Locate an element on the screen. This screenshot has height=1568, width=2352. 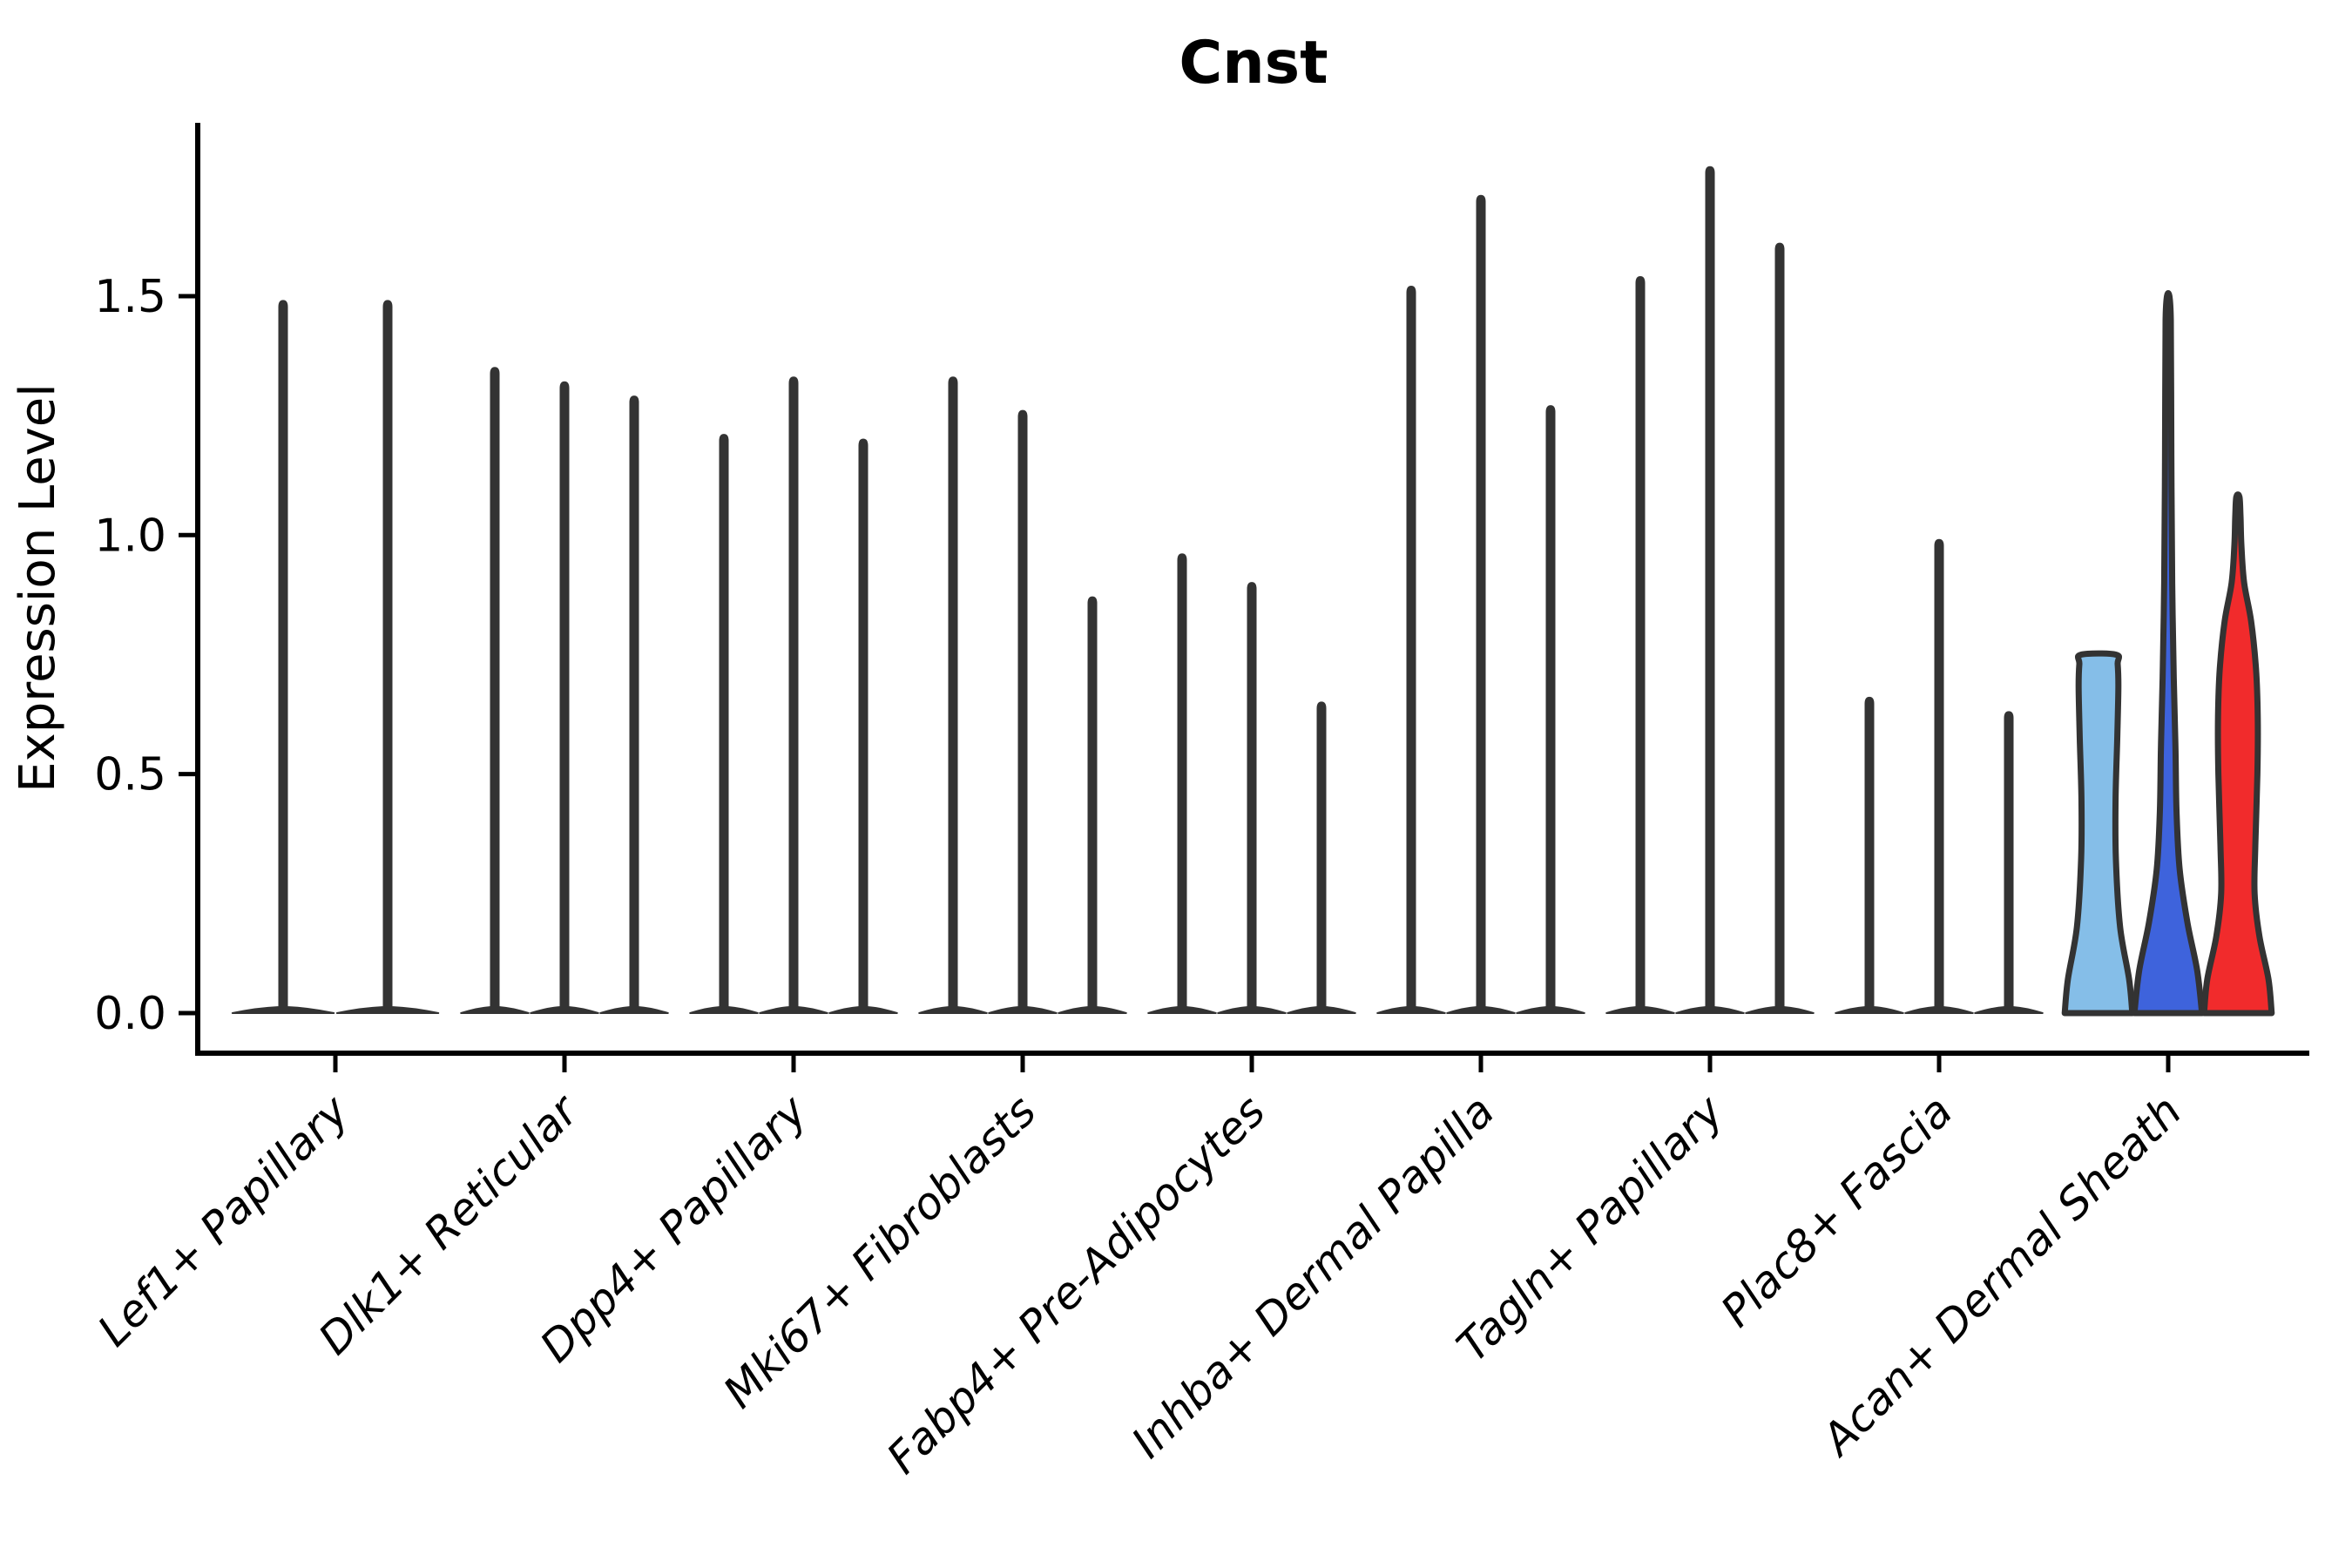
x-tick-label: Acan+ Dermal Sheath is located at coordinates (2001, 1275).